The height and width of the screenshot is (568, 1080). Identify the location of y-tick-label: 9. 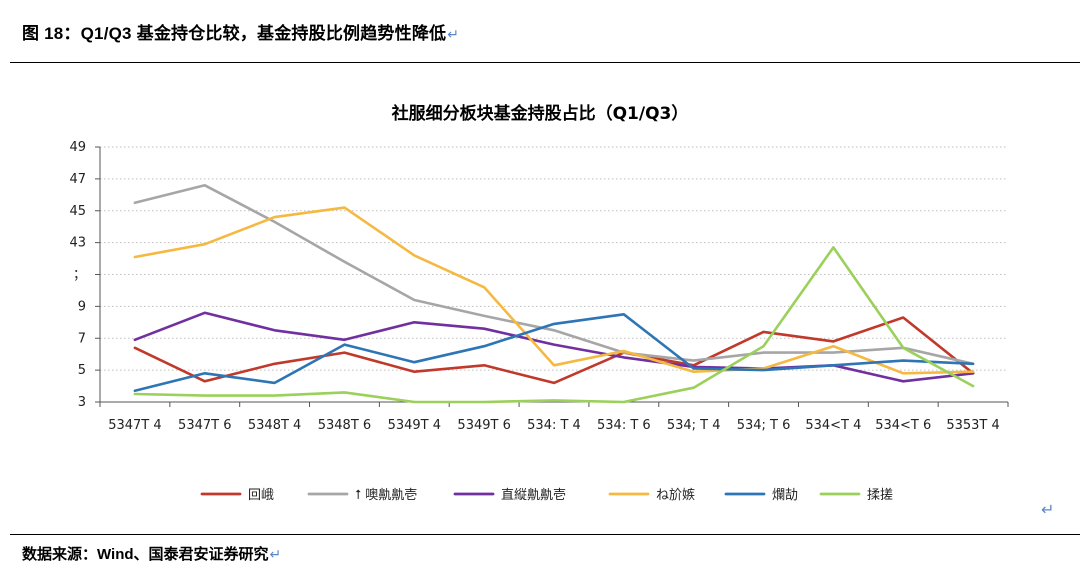
(82, 306).